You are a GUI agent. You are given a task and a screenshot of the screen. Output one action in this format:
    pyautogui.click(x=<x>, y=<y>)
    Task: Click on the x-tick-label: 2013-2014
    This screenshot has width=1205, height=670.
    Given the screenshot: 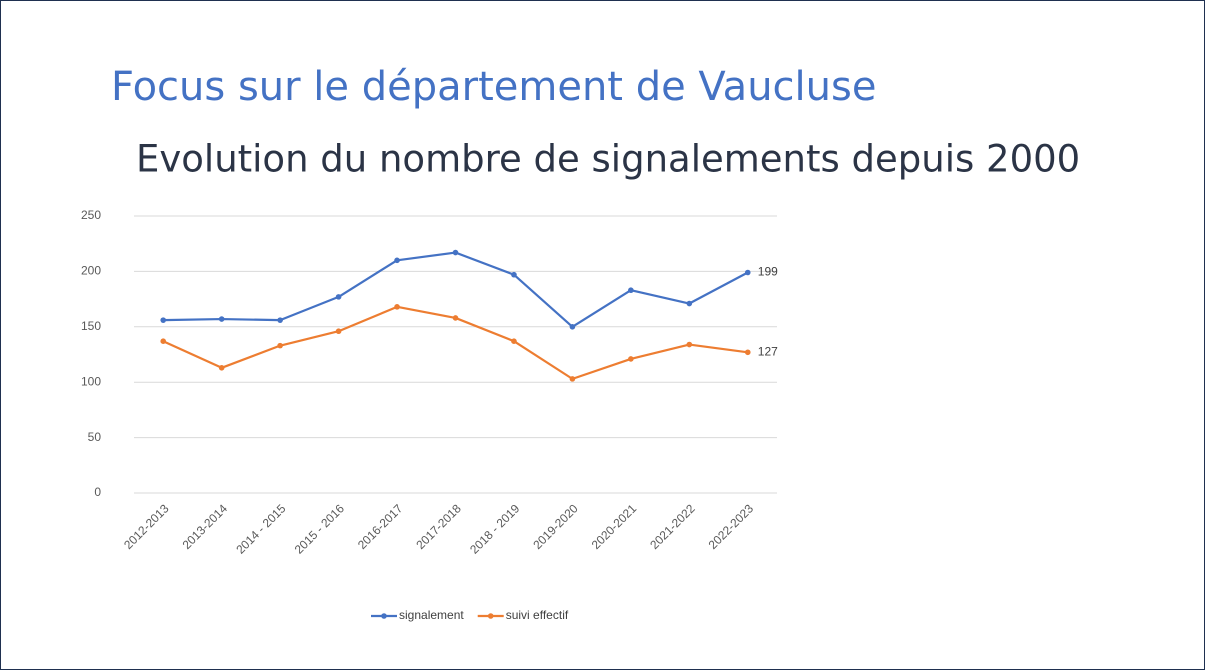 What is the action you would take?
    pyautogui.click(x=205, y=526)
    